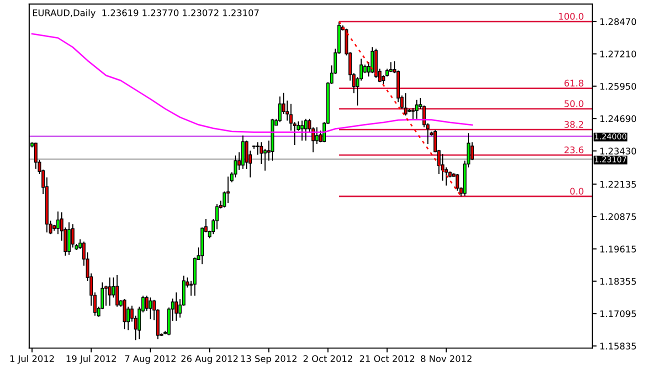 This screenshot has height=368, width=651. Describe the element at coordinates (446, 358) in the screenshot. I see `x-tick-label: 8 Nov 2012` at that location.